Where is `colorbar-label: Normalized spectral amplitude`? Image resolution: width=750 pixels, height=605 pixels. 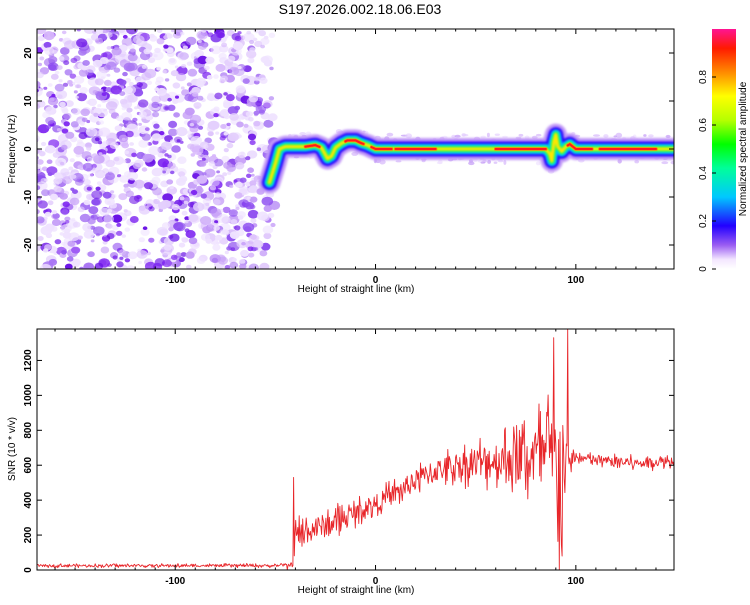 colorbar-label: Normalized spectral amplitude is located at coordinates (743, 148).